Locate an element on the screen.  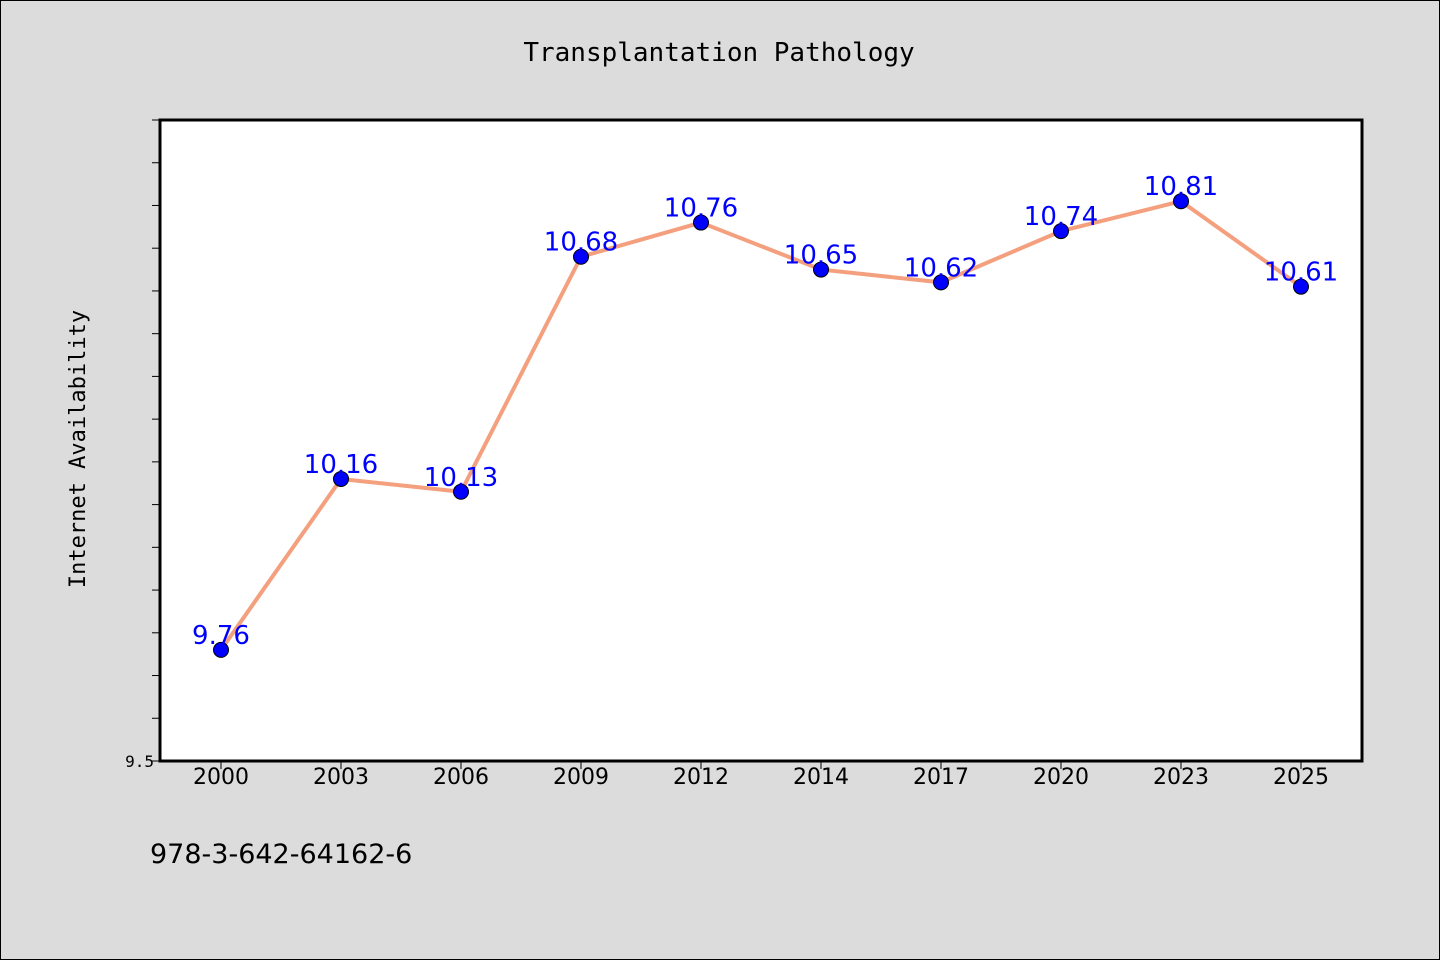
chart-title: Transplantation Pathology is located at coordinates (718, 53).